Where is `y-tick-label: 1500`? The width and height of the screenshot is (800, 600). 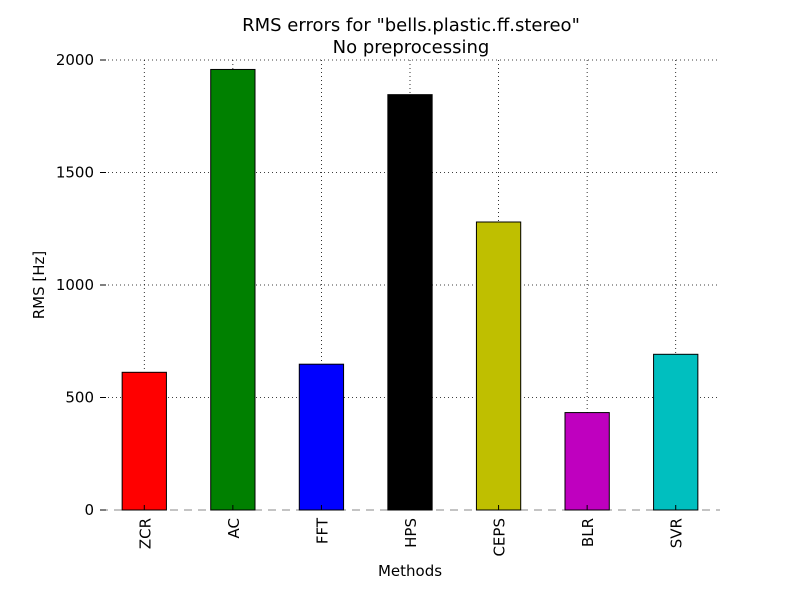 y-tick-label: 1500 is located at coordinates (75, 173).